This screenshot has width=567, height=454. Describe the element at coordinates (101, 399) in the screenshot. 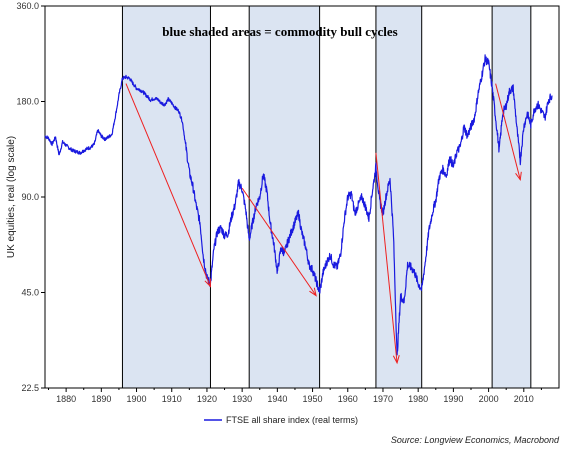

I see `x-tick-label-1890: 1890` at that location.